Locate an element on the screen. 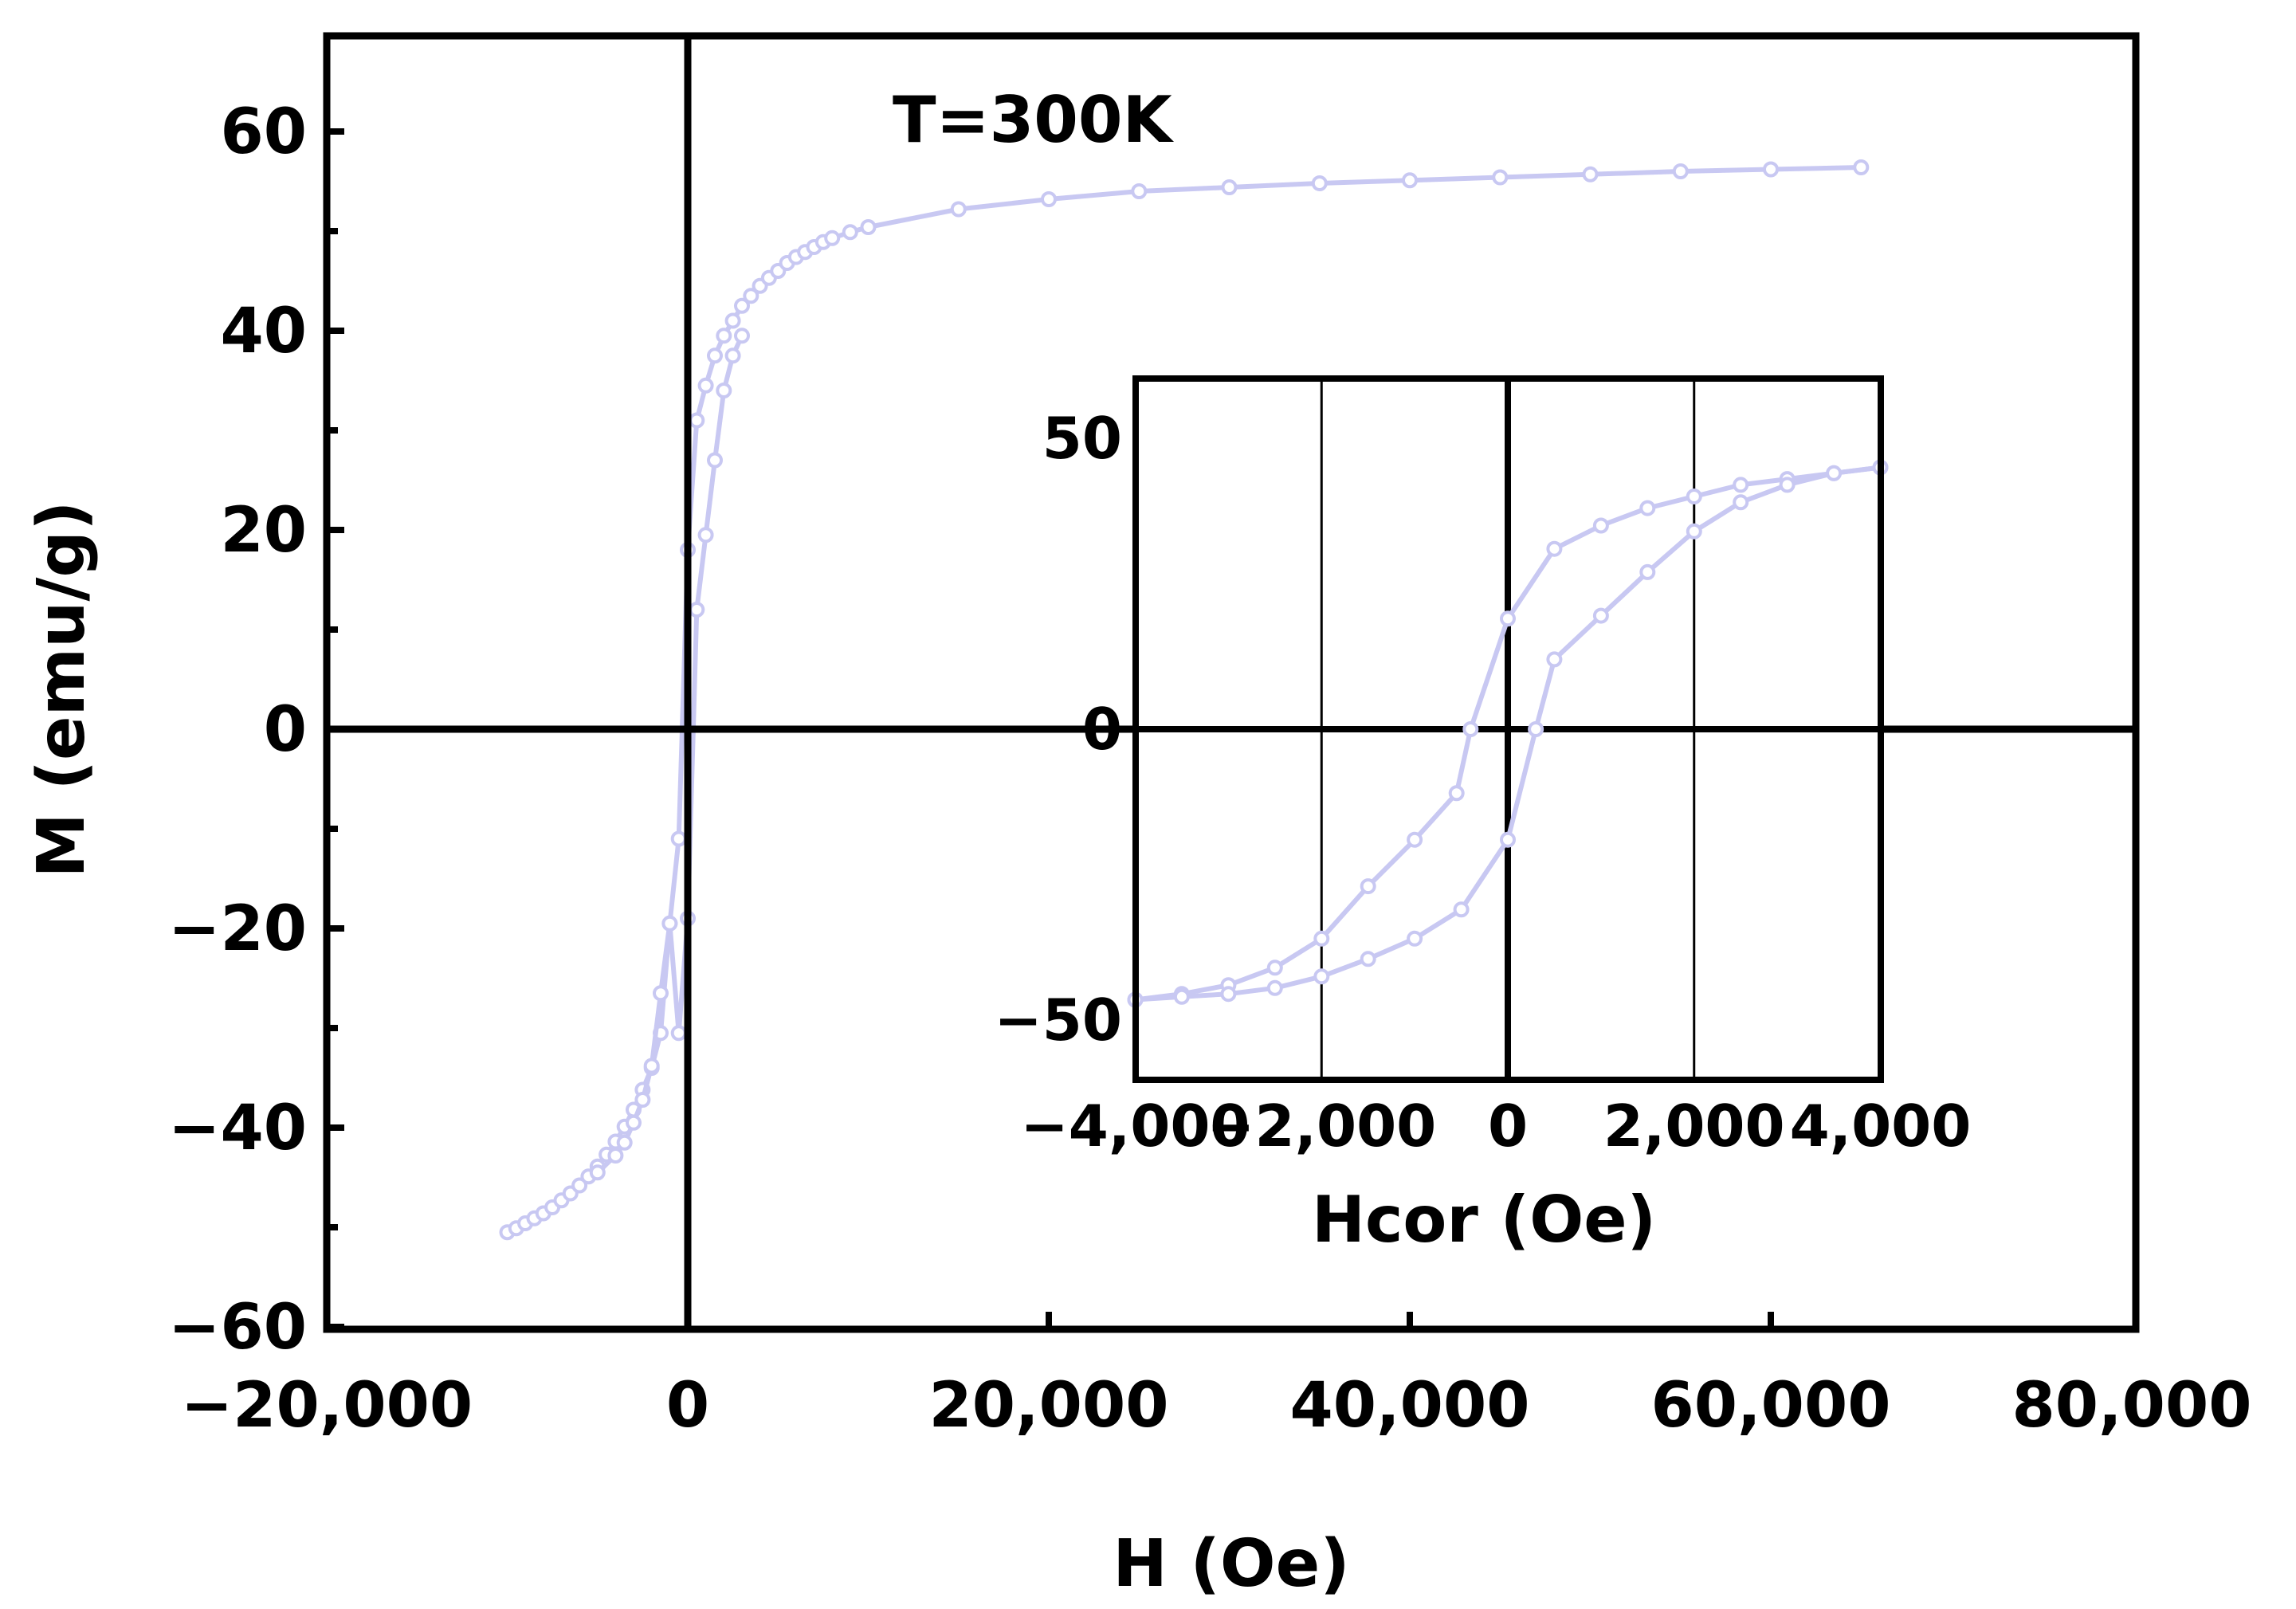  main-y-tick-labels: −60 −40 −20 0 20 40 60 is located at coordinates (238, 730).